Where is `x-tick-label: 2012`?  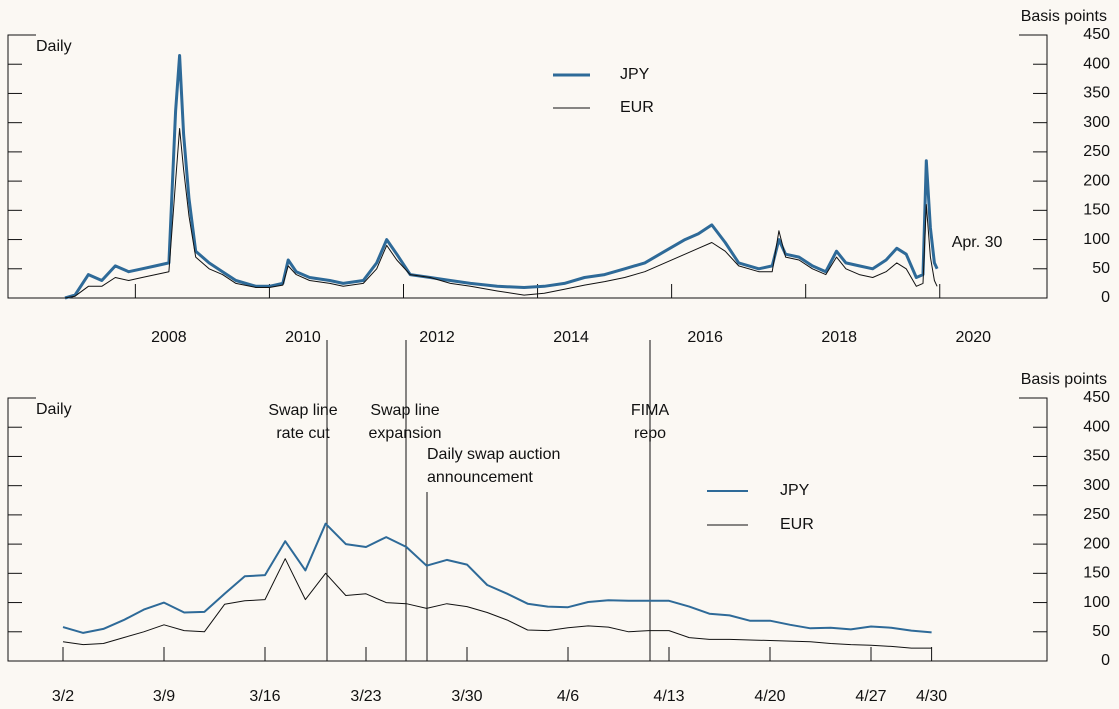 x-tick-label: 2012 is located at coordinates (437, 337).